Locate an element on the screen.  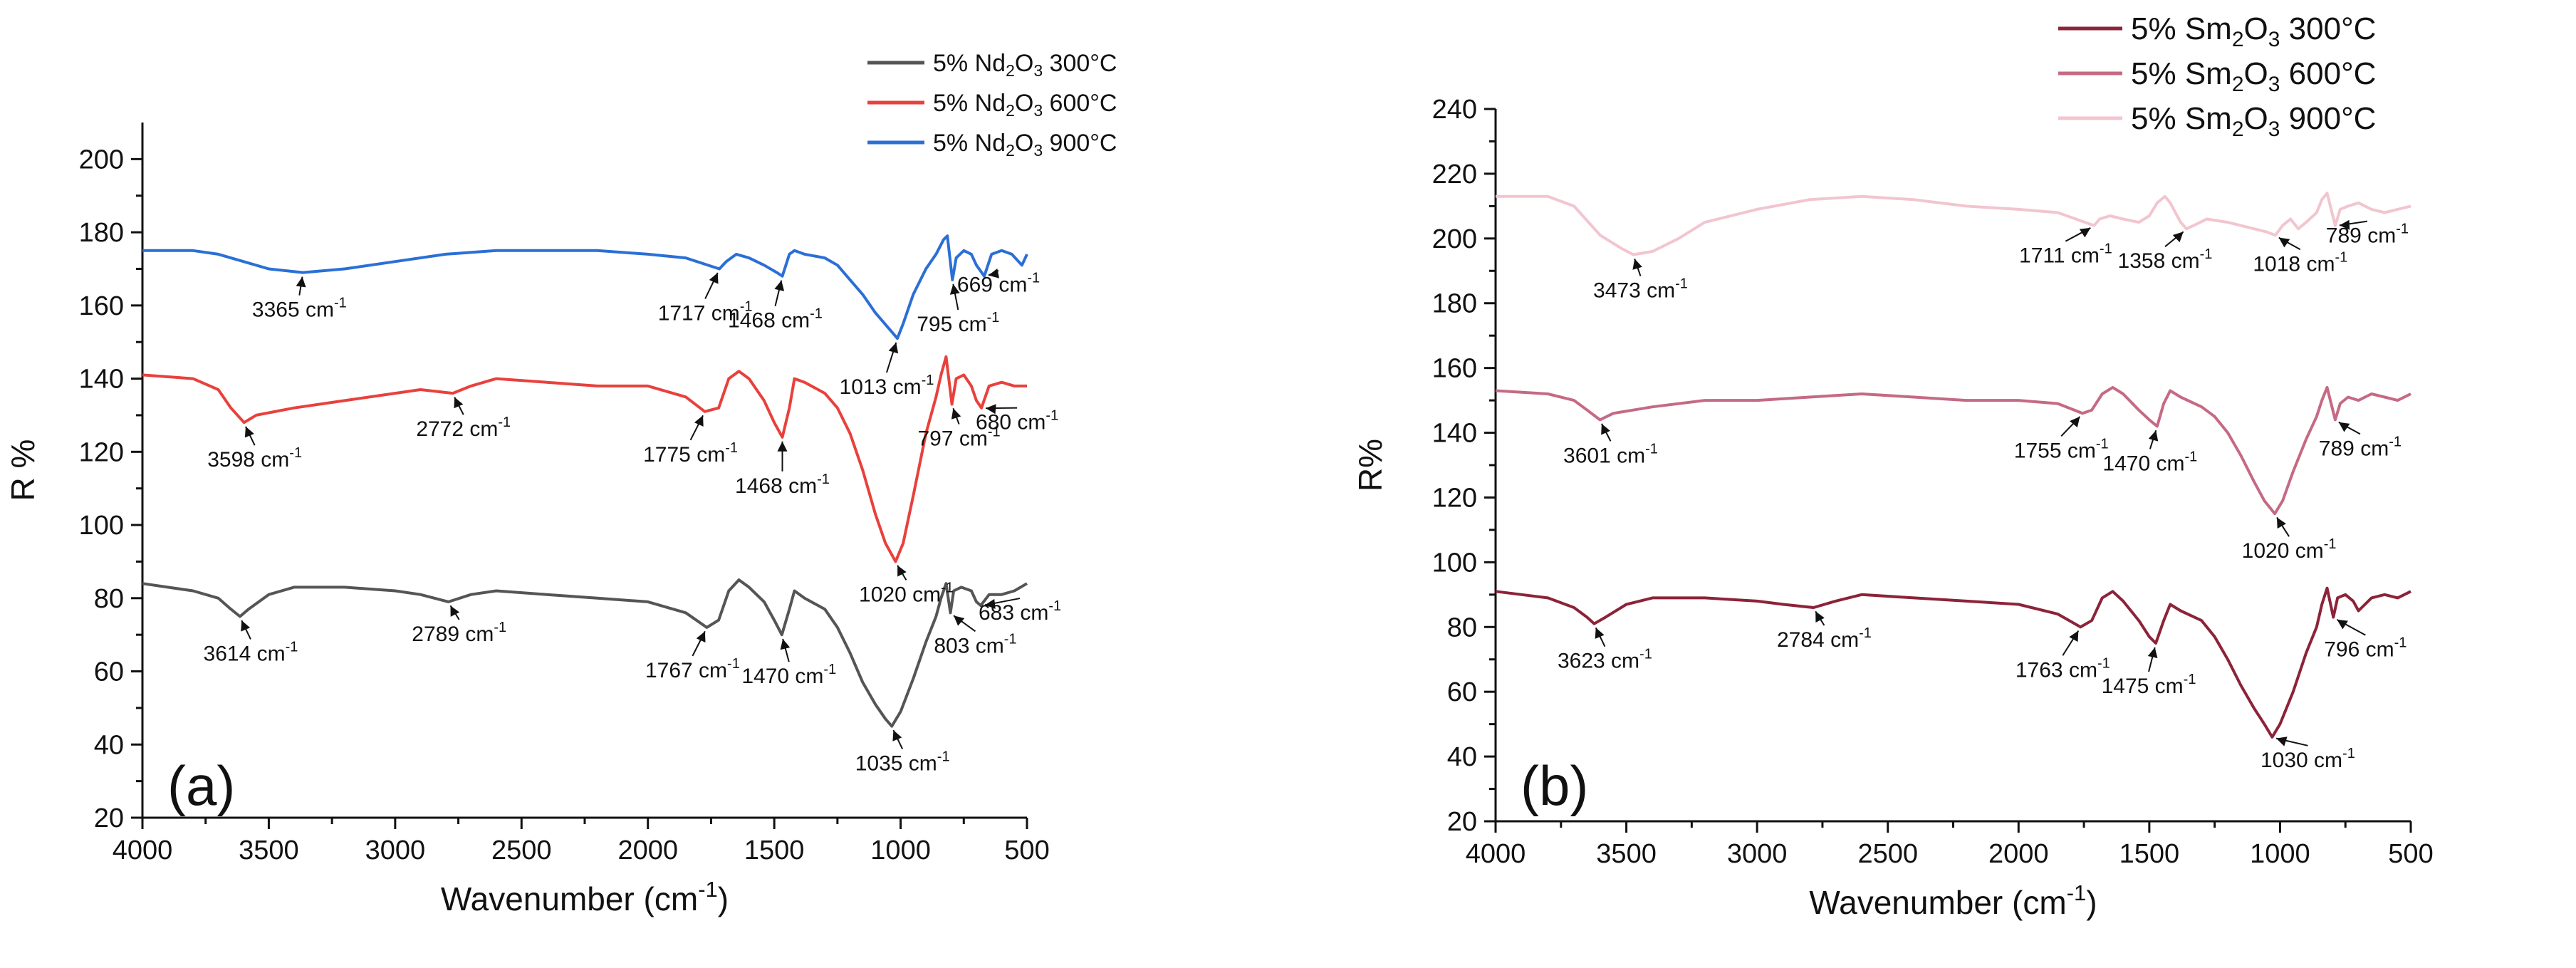
peak-annotation: 1775 cm-1 is located at coordinates (690, 453).